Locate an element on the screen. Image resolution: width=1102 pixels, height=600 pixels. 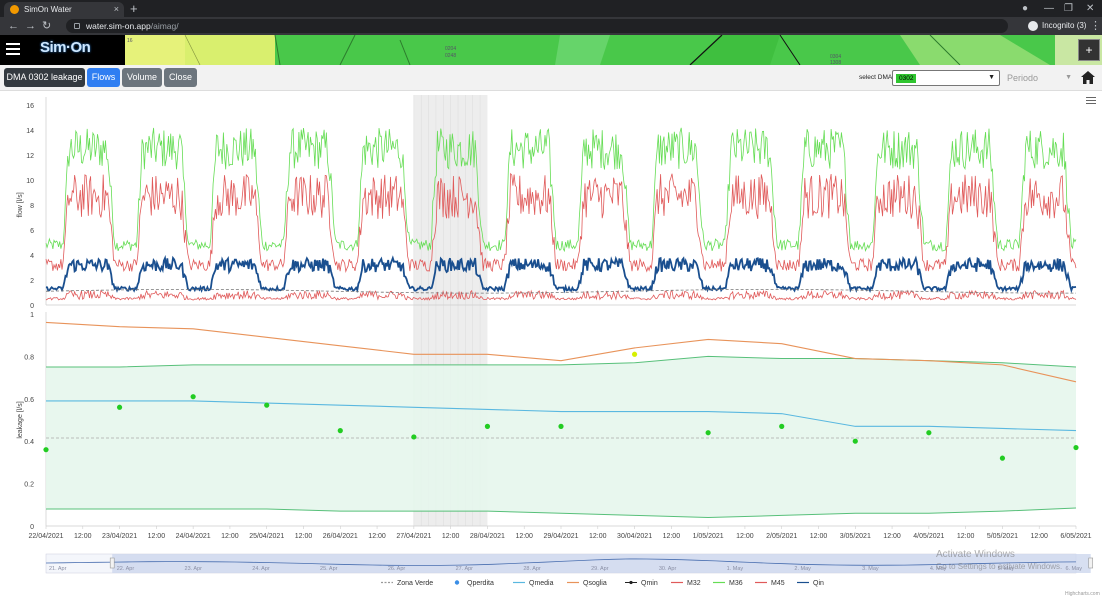
navigator-left-handle is located at coordinates (112, 563).